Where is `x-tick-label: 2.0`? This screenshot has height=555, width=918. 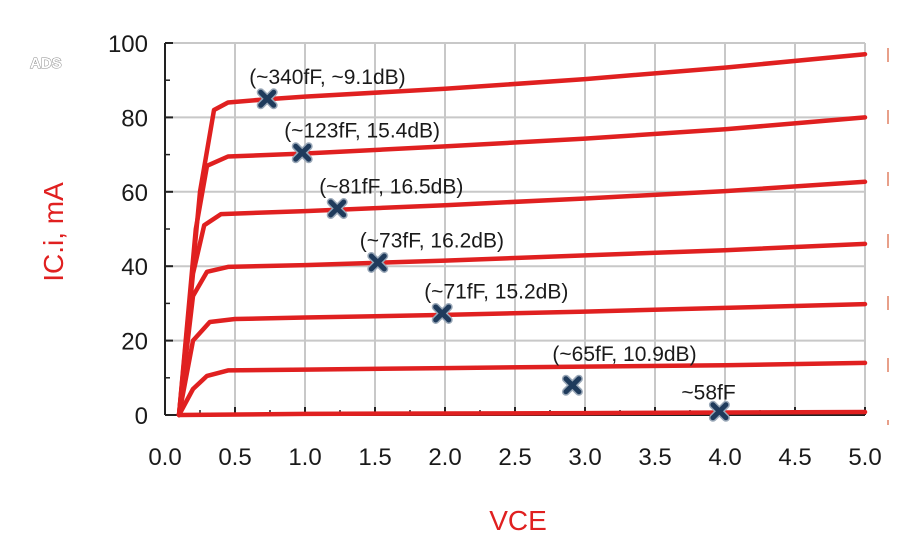
x-tick-label: 2.0 is located at coordinates (444, 457).